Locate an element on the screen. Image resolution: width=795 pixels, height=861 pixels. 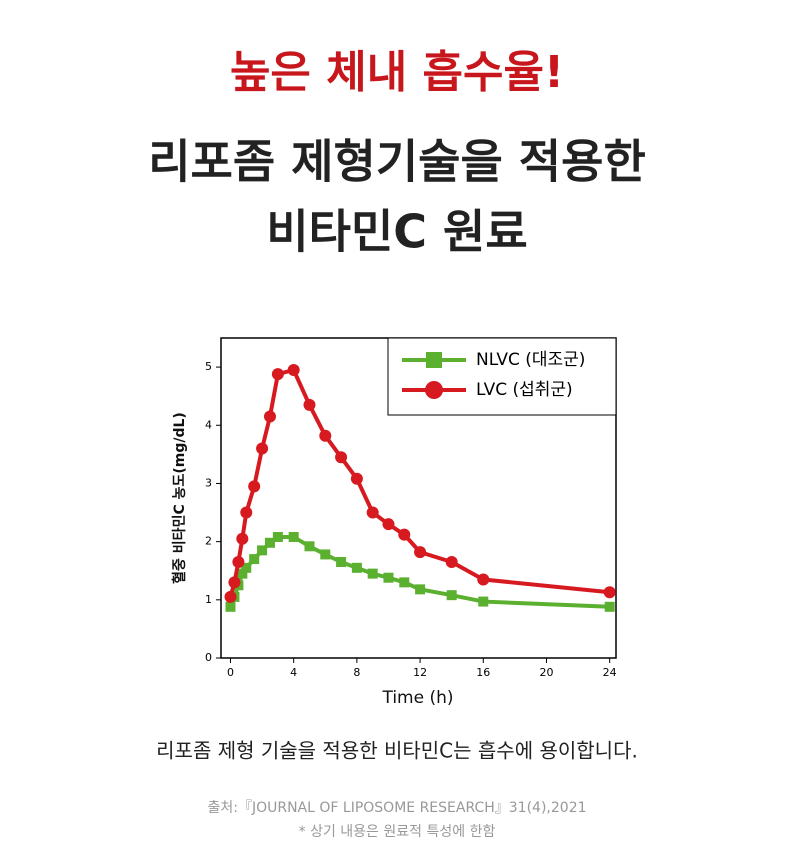
x-tick-label: 0 is located at coordinates (230, 672).